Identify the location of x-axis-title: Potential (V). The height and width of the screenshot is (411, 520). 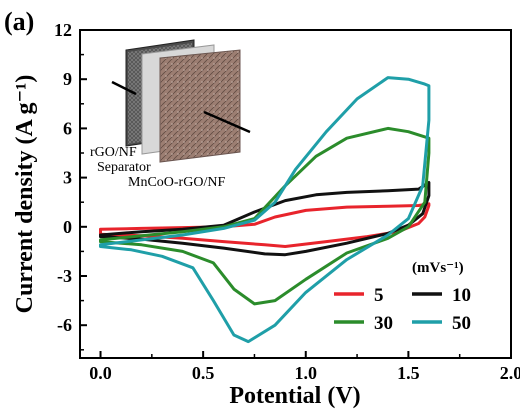
(294, 396).